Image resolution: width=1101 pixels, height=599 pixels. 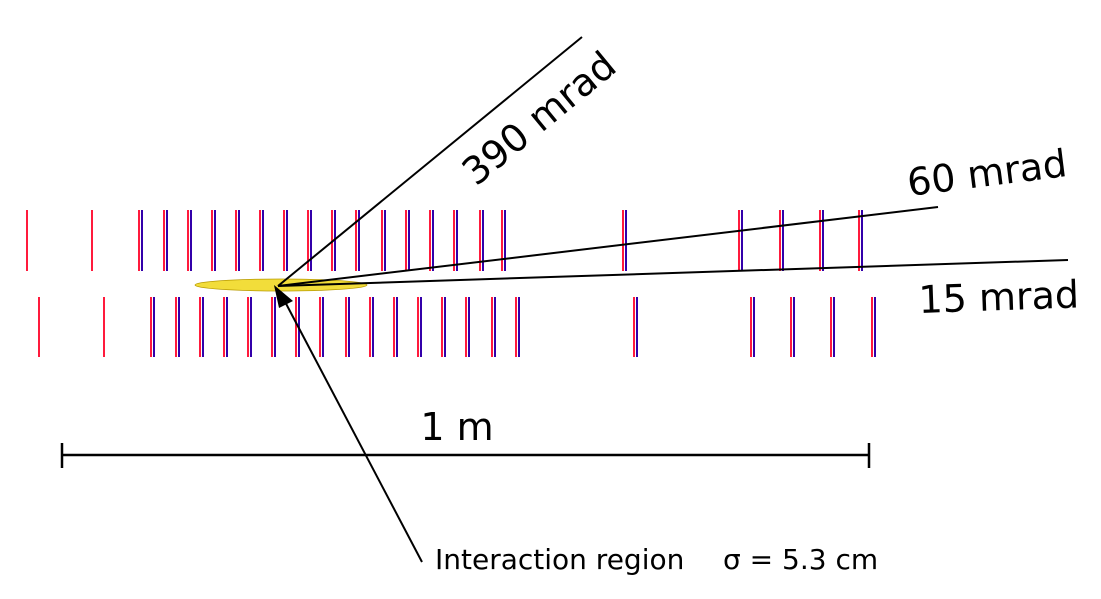 What do you see at coordinates (987, 173) in the screenshot?
I see `label-60-mrad: 60 mrad` at bounding box center [987, 173].